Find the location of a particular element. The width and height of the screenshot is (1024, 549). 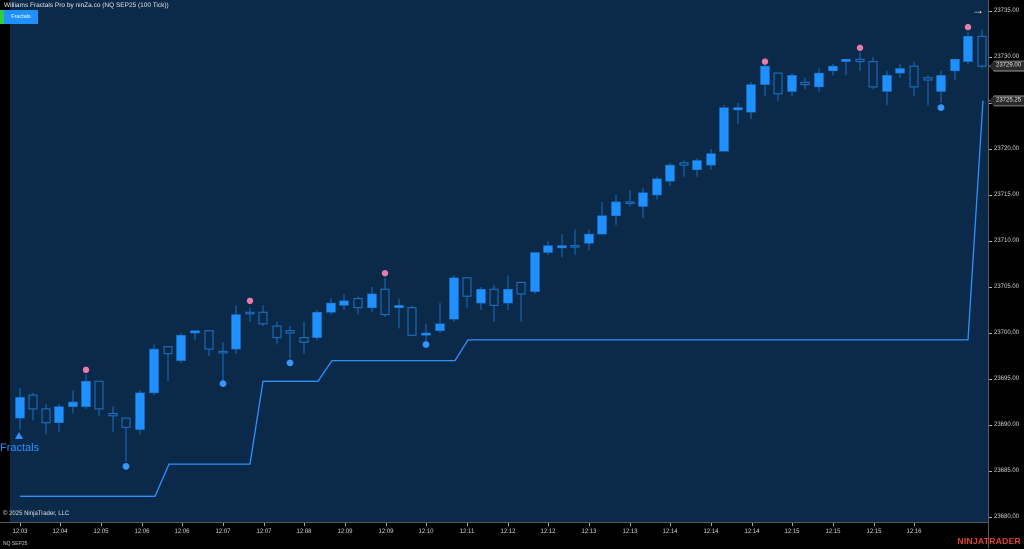

y-tick-label: 23695.00 is located at coordinates (1007, 379).